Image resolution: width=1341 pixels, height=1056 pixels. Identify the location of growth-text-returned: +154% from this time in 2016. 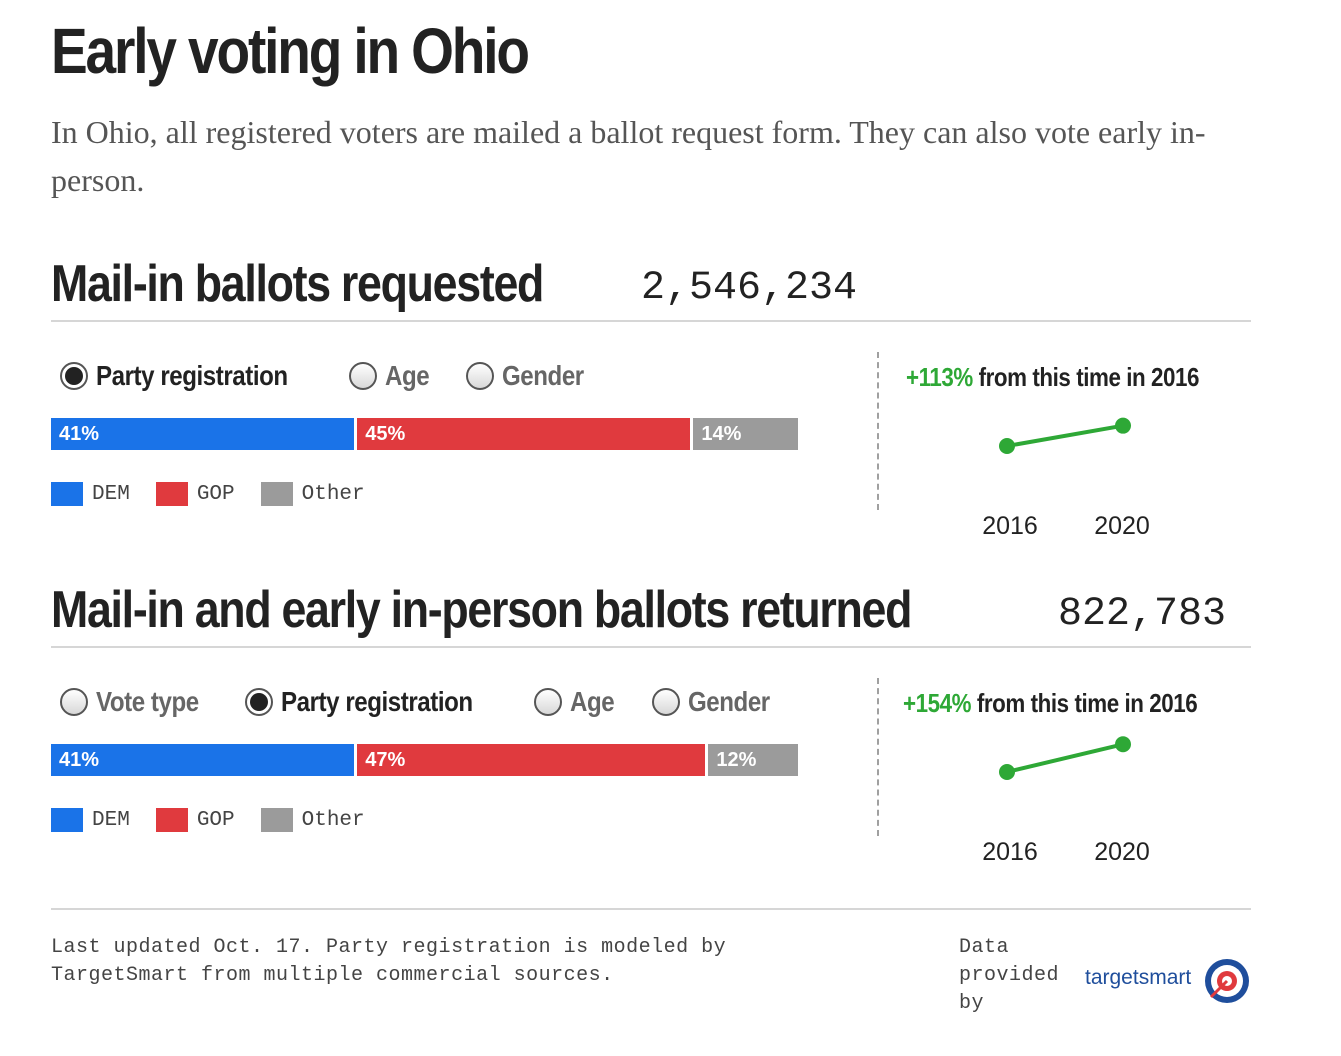
(1050, 703).